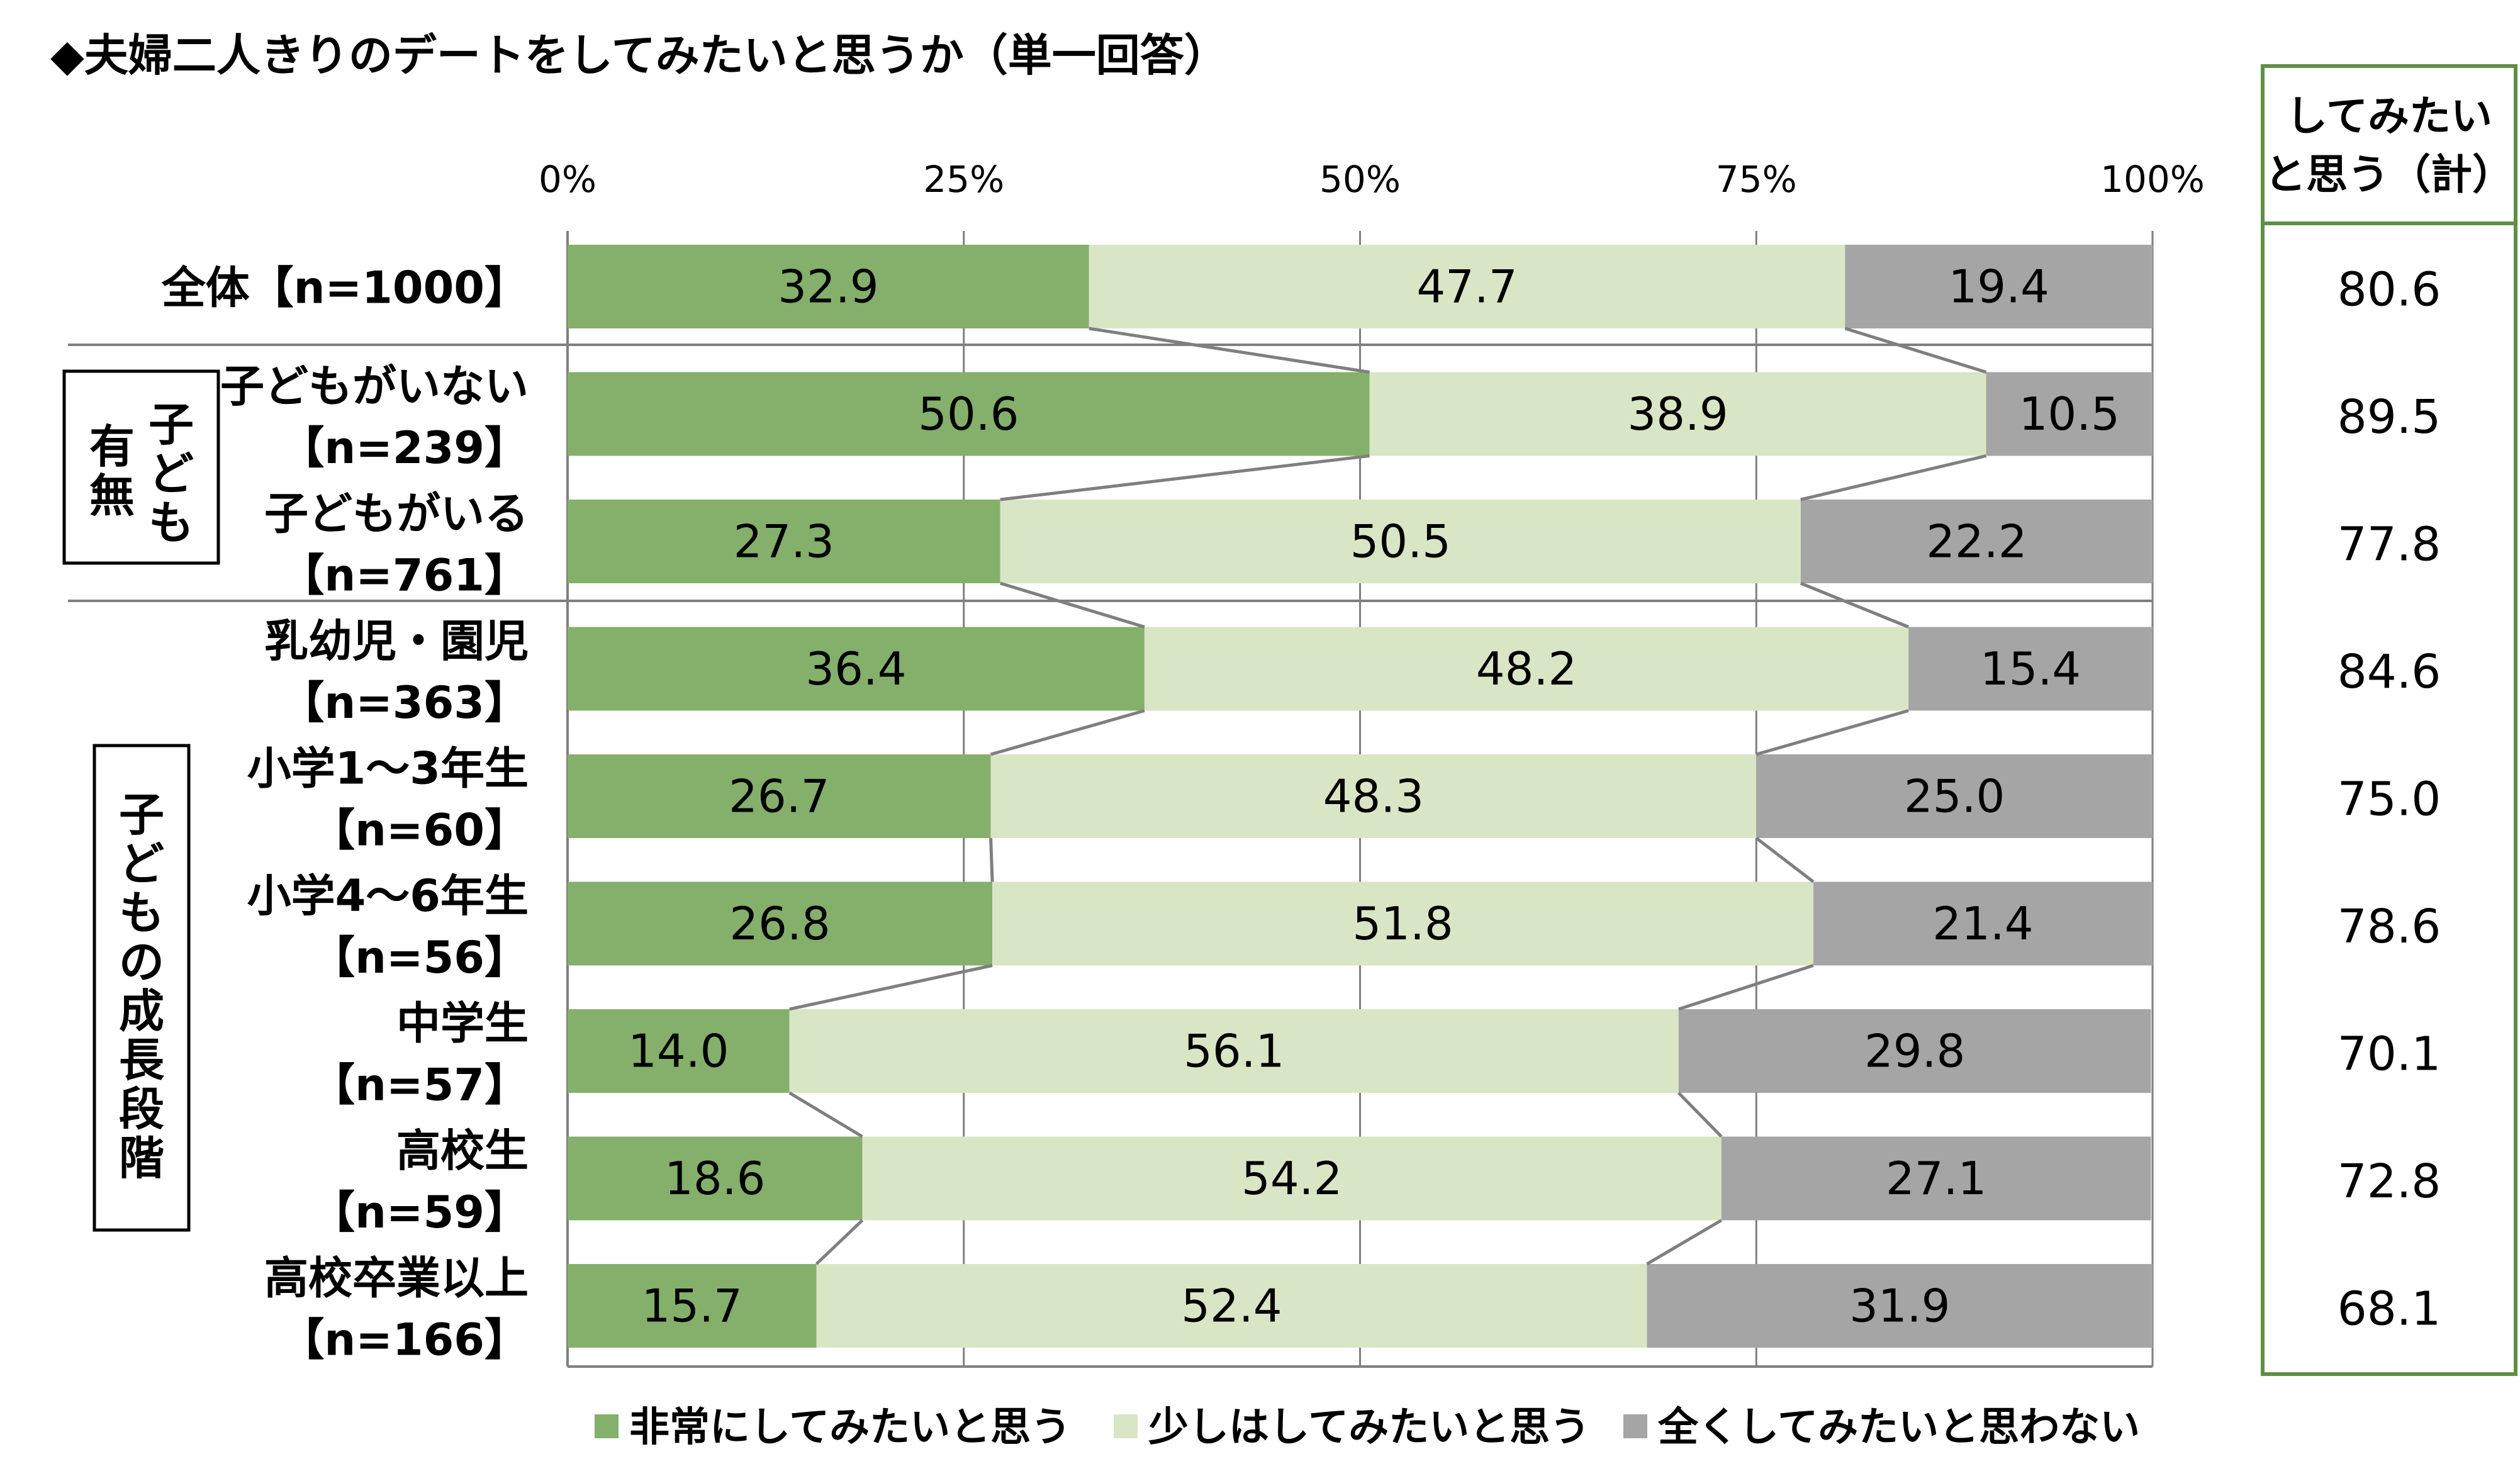 The height and width of the screenshot is (1471, 2520). I want to click on chart-title: ◆夫婦二人きりのデートをしてみたいと思うか（単一回答）, so click(639, 56).